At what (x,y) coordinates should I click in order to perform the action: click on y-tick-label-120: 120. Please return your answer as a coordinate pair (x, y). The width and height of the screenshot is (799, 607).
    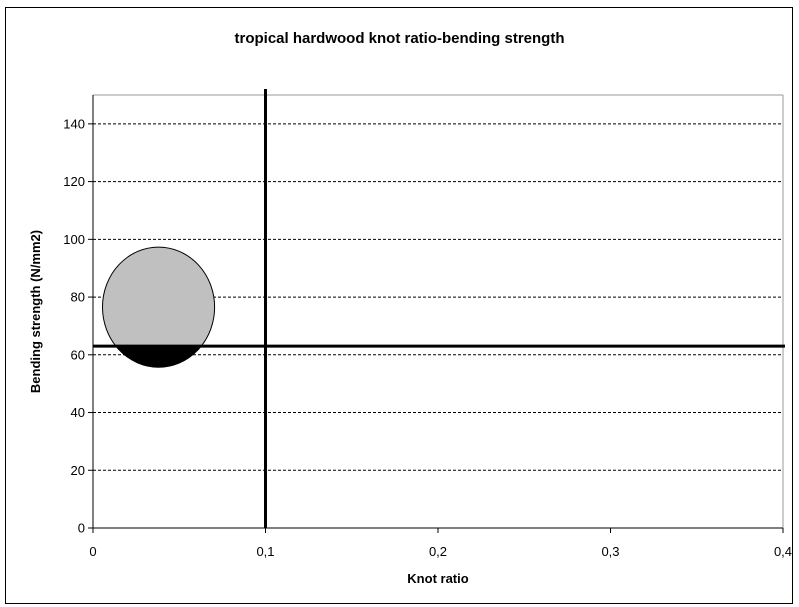
    Looking at the image, I should click on (74, 181).